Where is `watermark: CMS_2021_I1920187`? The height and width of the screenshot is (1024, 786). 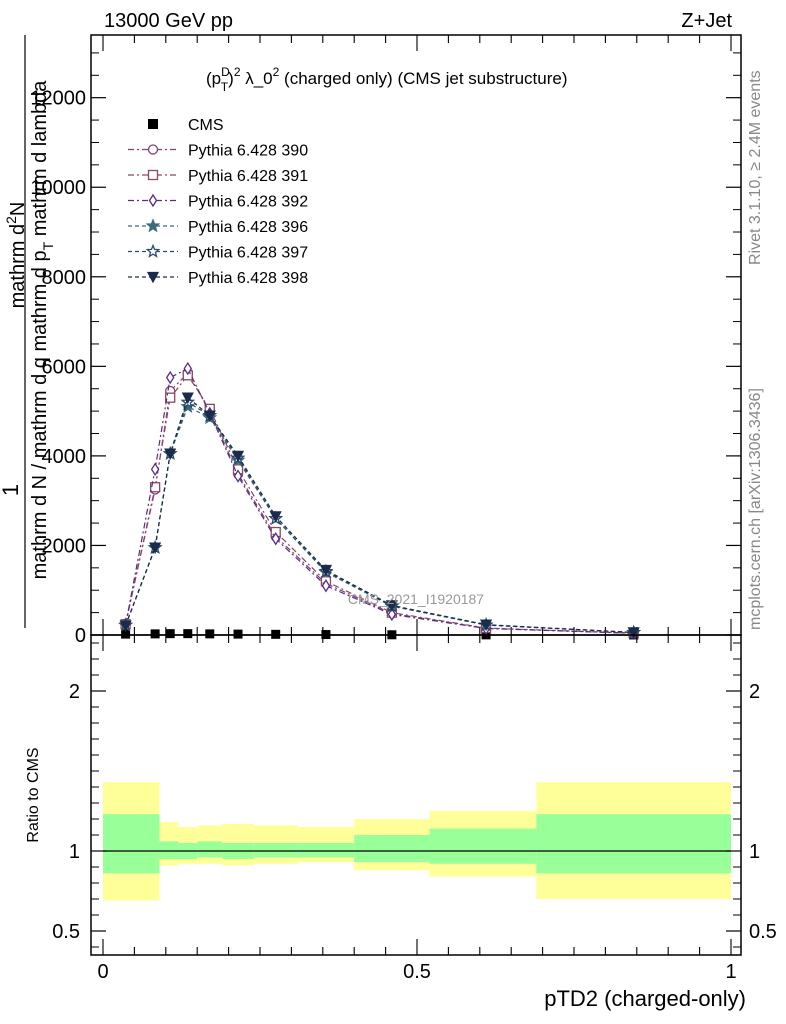 watermark: CMS_2021_I1920187 is located at coordinates (416, 599).